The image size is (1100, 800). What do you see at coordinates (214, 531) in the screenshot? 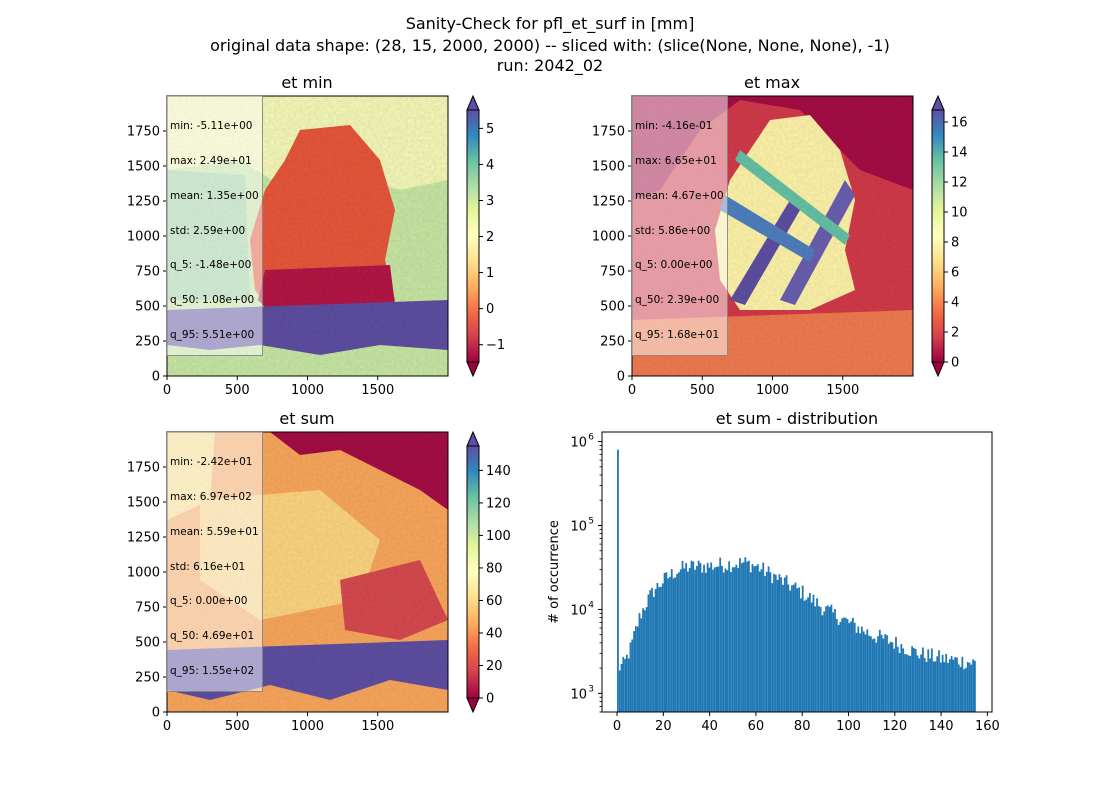
I see `stat-line: mean: 5.59e+01` at bounding box center [214, 531].